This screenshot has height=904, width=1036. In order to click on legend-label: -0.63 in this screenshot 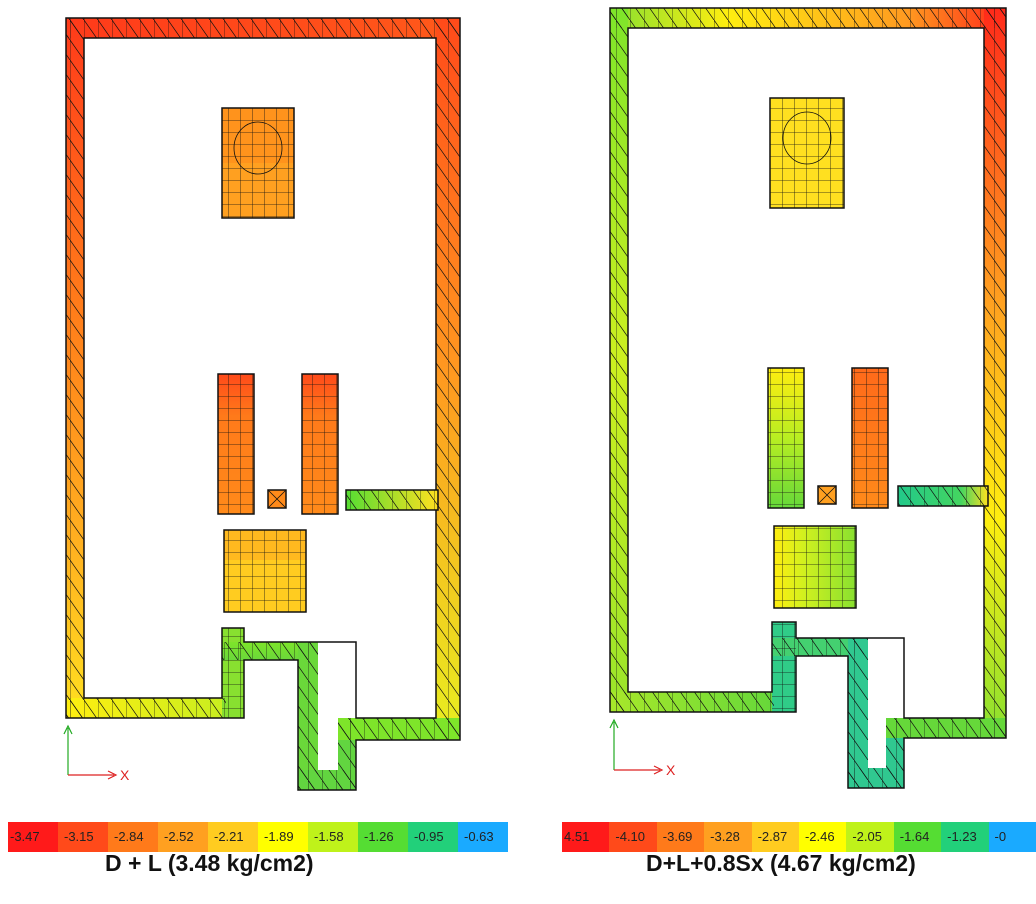, I will do `click(479, 836)`.